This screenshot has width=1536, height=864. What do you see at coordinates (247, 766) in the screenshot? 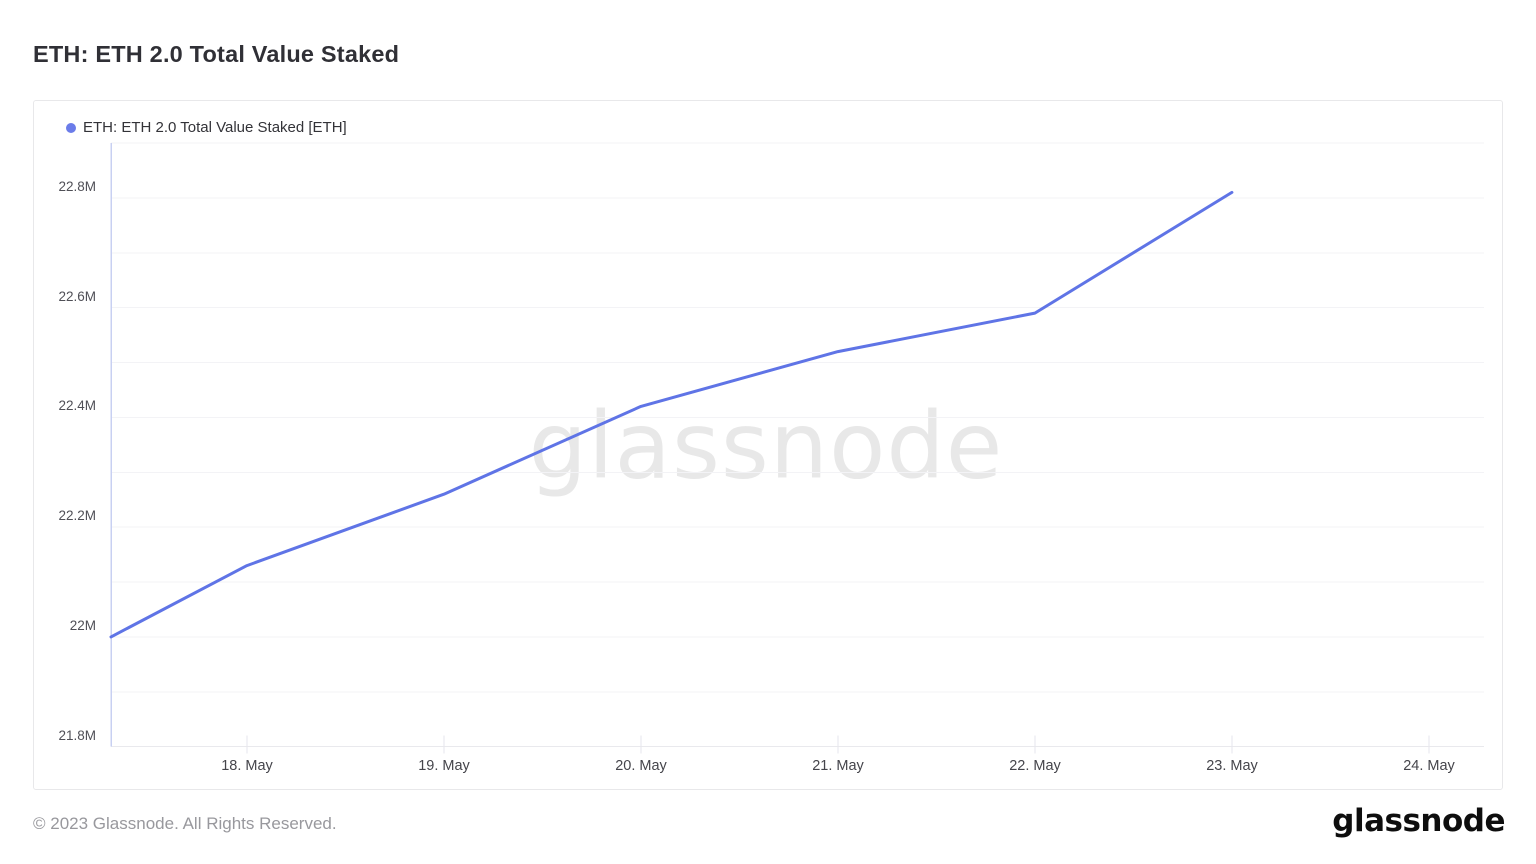
I see `x-axis-tick-label: 18. May` at bounding box center [247, 766].